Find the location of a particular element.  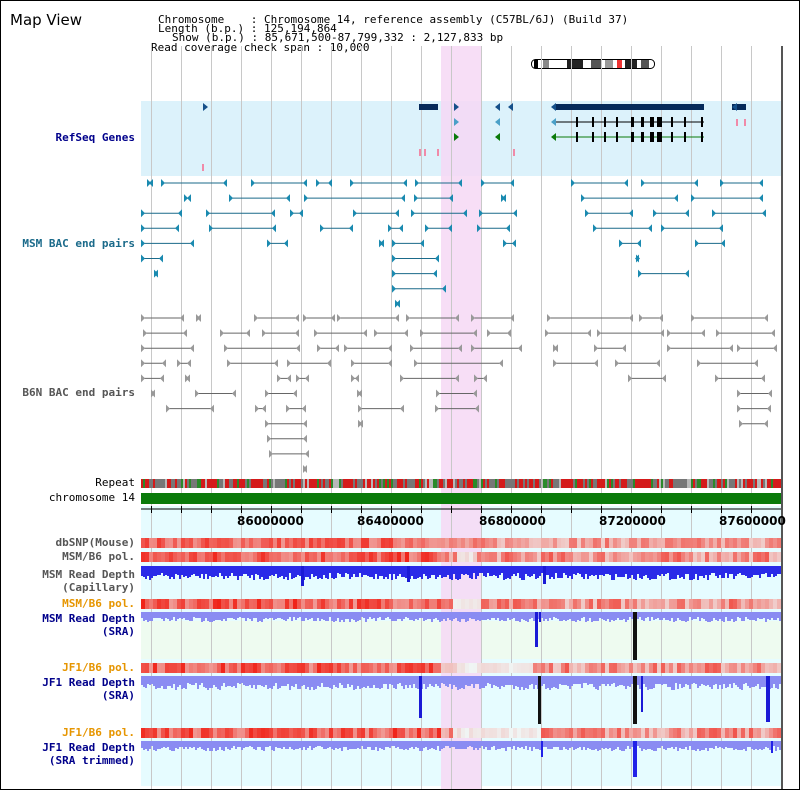

track-label-jf1-depth-trim-sub: (SRA trimmed) is located at coordinates (91, 760).